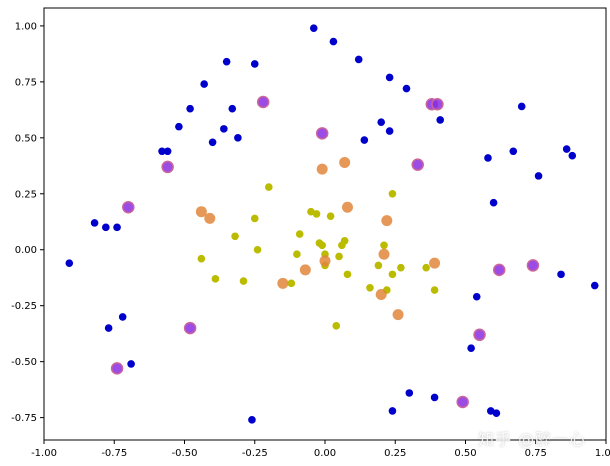 The image size is (610, 466). What do you see at coordinates (26, 138) in the screenshot?
I see `y-tick-label: 0.50` at bounding box center [26, 138].